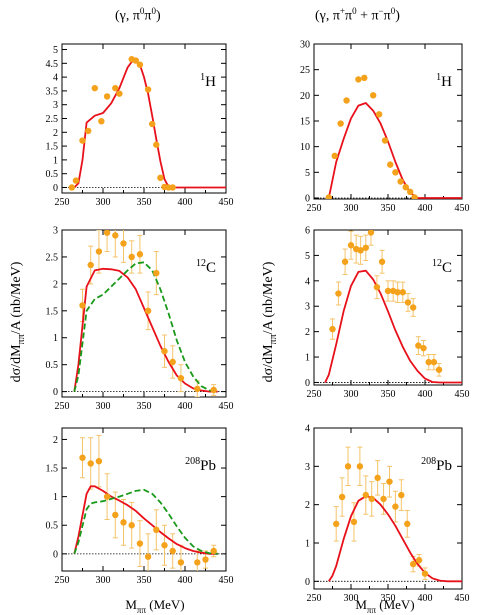 This screenshot has height=615, width=501. Describe the element at coordinates (138, 15) in the screenshot. I see `column-title-left: (γ, π0π0)` at that location.